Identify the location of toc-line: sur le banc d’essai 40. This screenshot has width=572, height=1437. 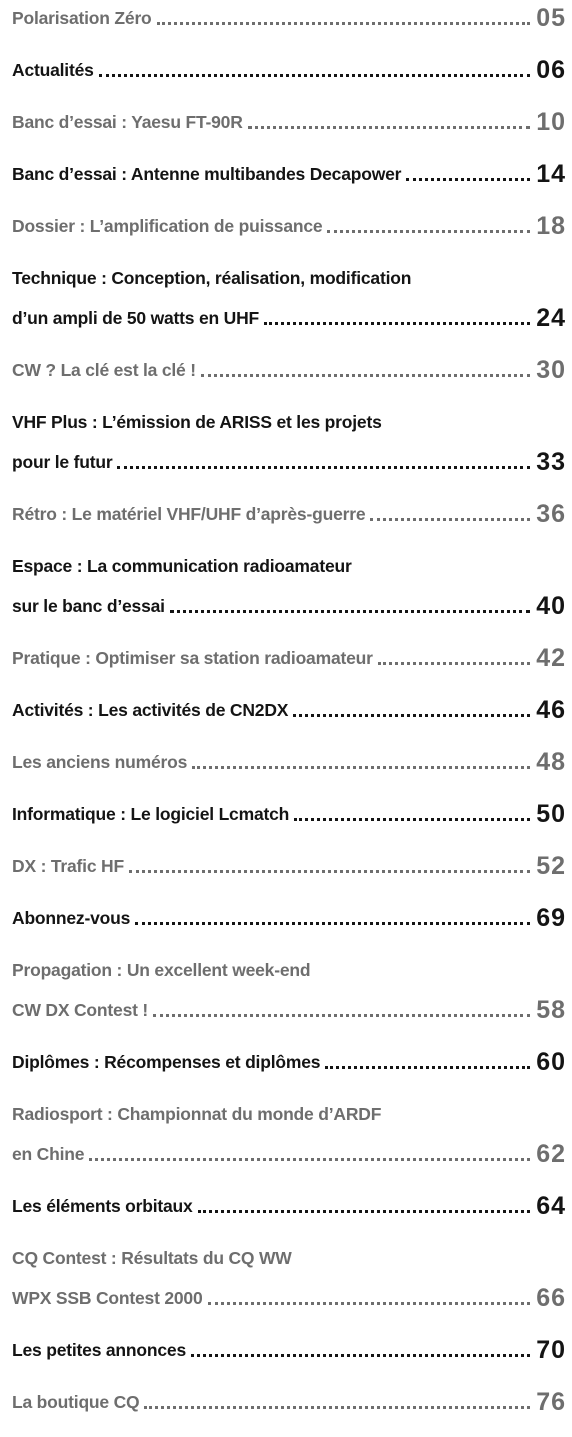
(289, 606).